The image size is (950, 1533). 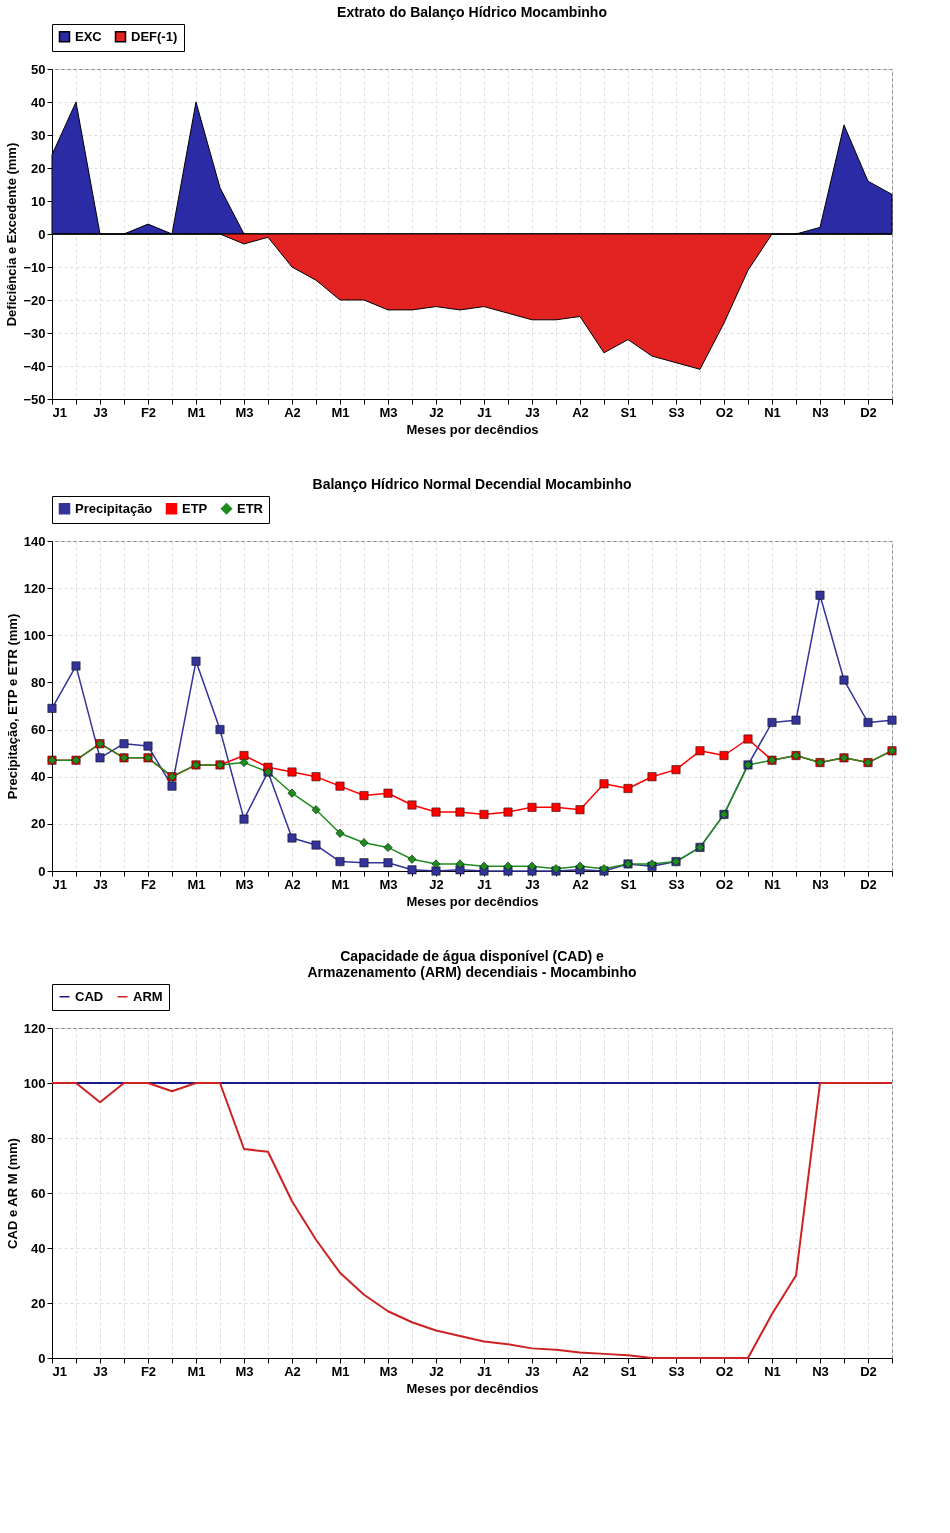 I want to click on y-tick-label: 50, so click(x=38, y=69).